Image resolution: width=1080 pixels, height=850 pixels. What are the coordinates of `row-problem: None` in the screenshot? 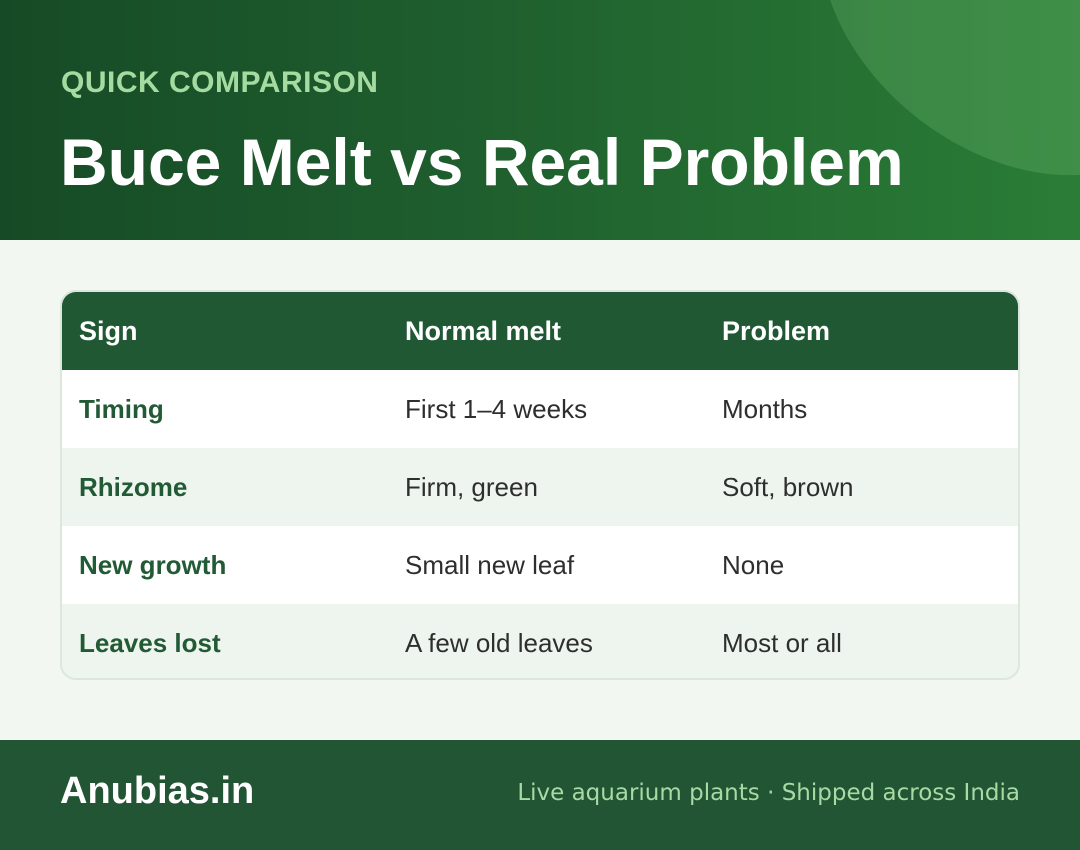 It's located at (753, 564).